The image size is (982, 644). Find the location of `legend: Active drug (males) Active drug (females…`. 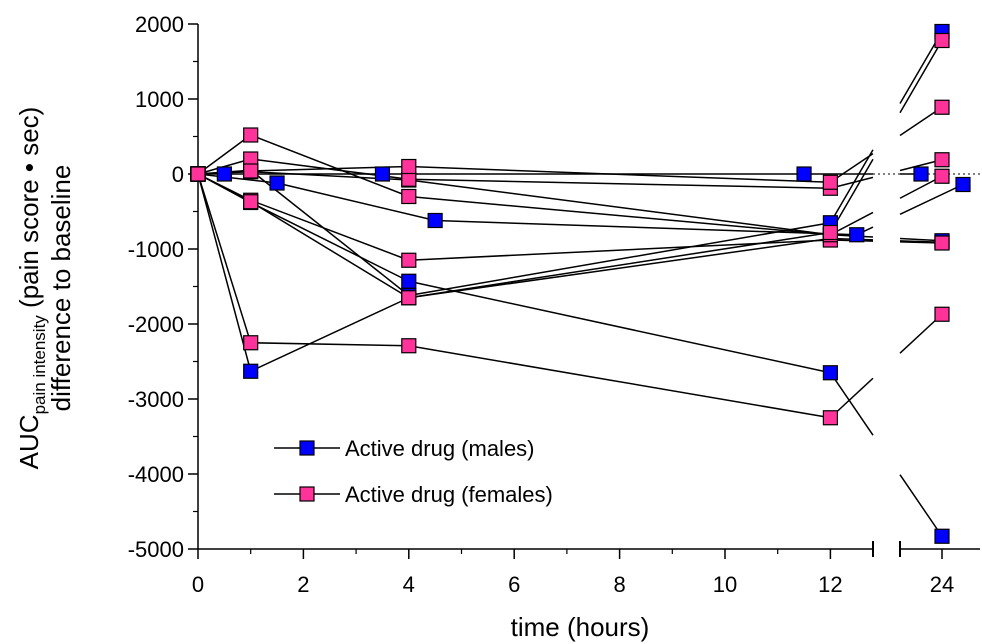

legend: Active drug (males) Active drug (females… is located at coordinates (413, 471).